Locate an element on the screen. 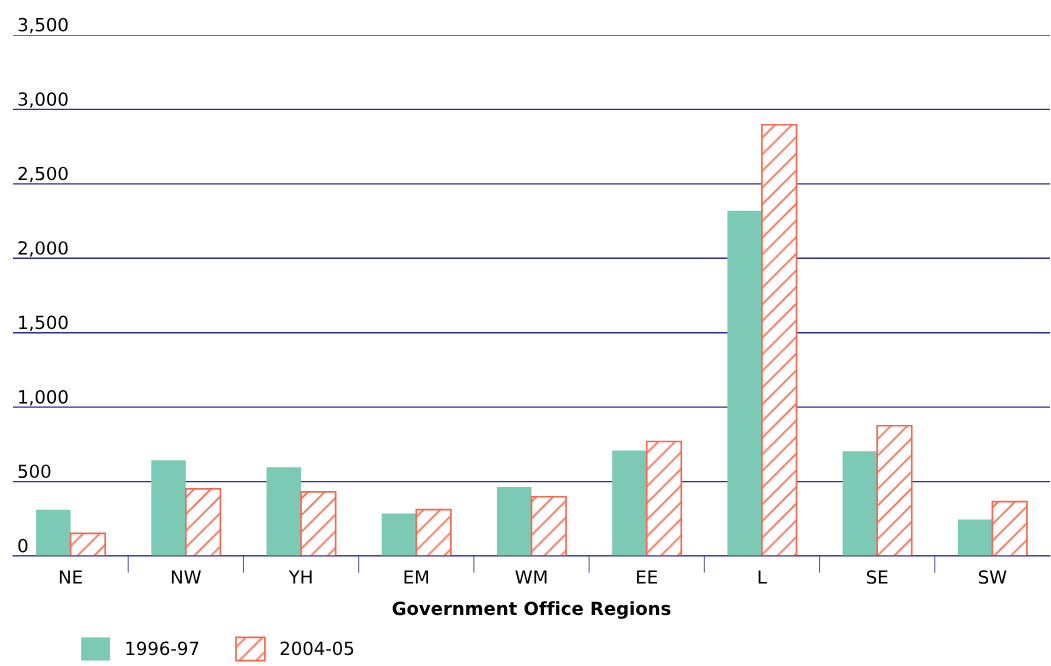  y-tick-label: 3,000 is located at coordinates (43, 100).